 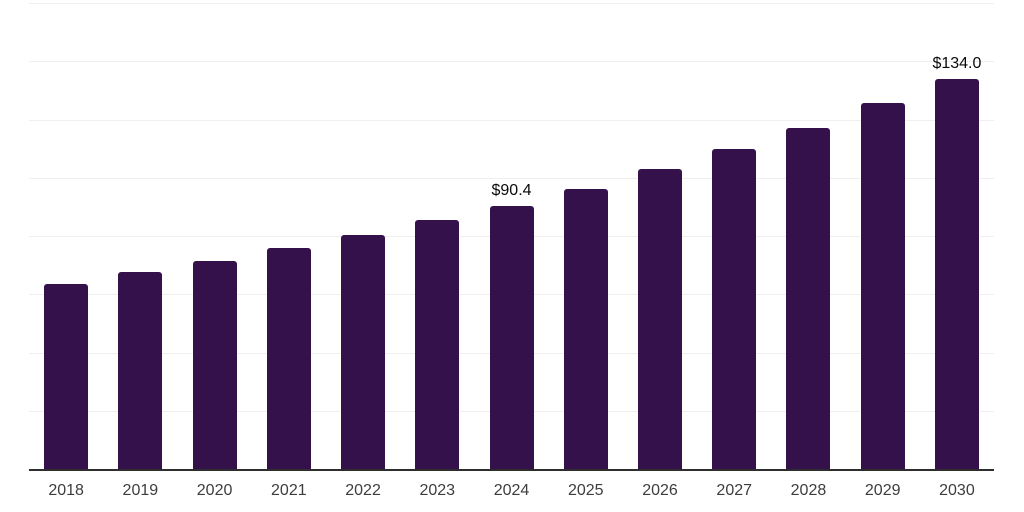 What do you see at coordinates (956, 273) in the screenshot?
I see `bar-2030` at bounding box center [956, 273].